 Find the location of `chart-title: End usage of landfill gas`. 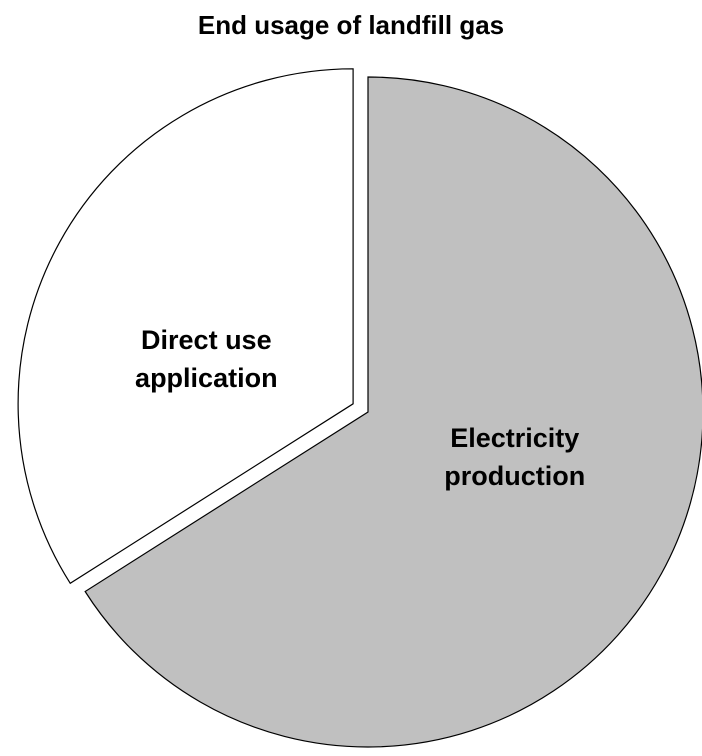

chart-title: End usage of landfill gas is located at coordinates (351, 25).